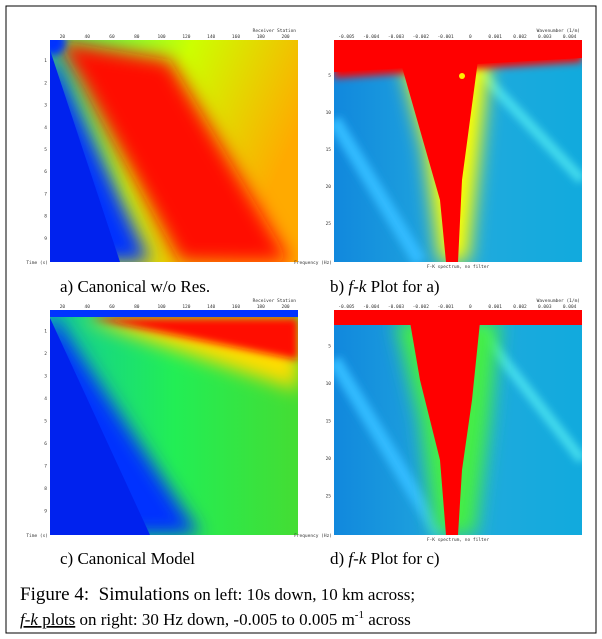 This screenshot has height=639, width=602. Describe the element at coordinates (458, 422) in the screenshot. I see `heatmap-d` at that location.